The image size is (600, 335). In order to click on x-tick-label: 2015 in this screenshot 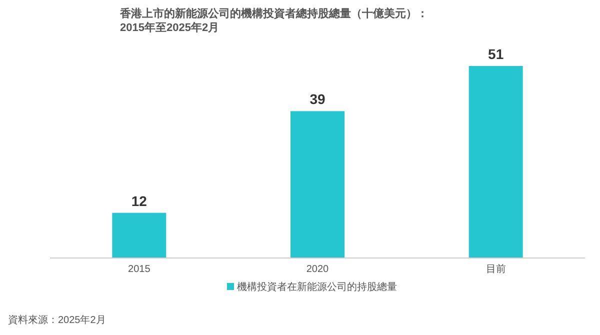, I will do `click(139, 269)`.